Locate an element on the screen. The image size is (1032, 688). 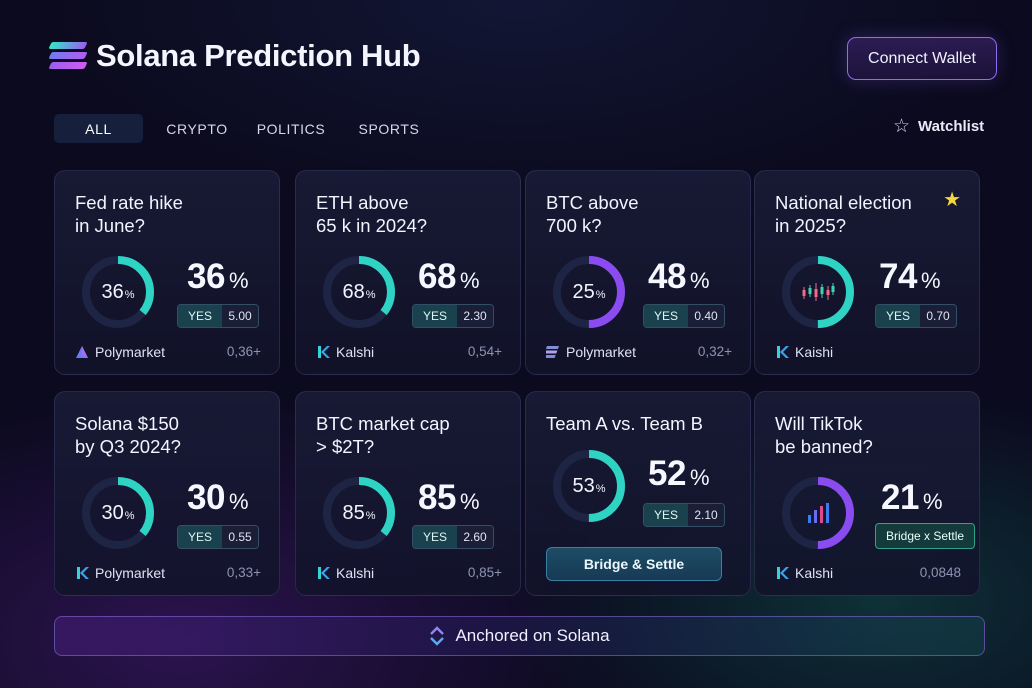
candlestick-chart-icon is located at coordinates (818, 292).